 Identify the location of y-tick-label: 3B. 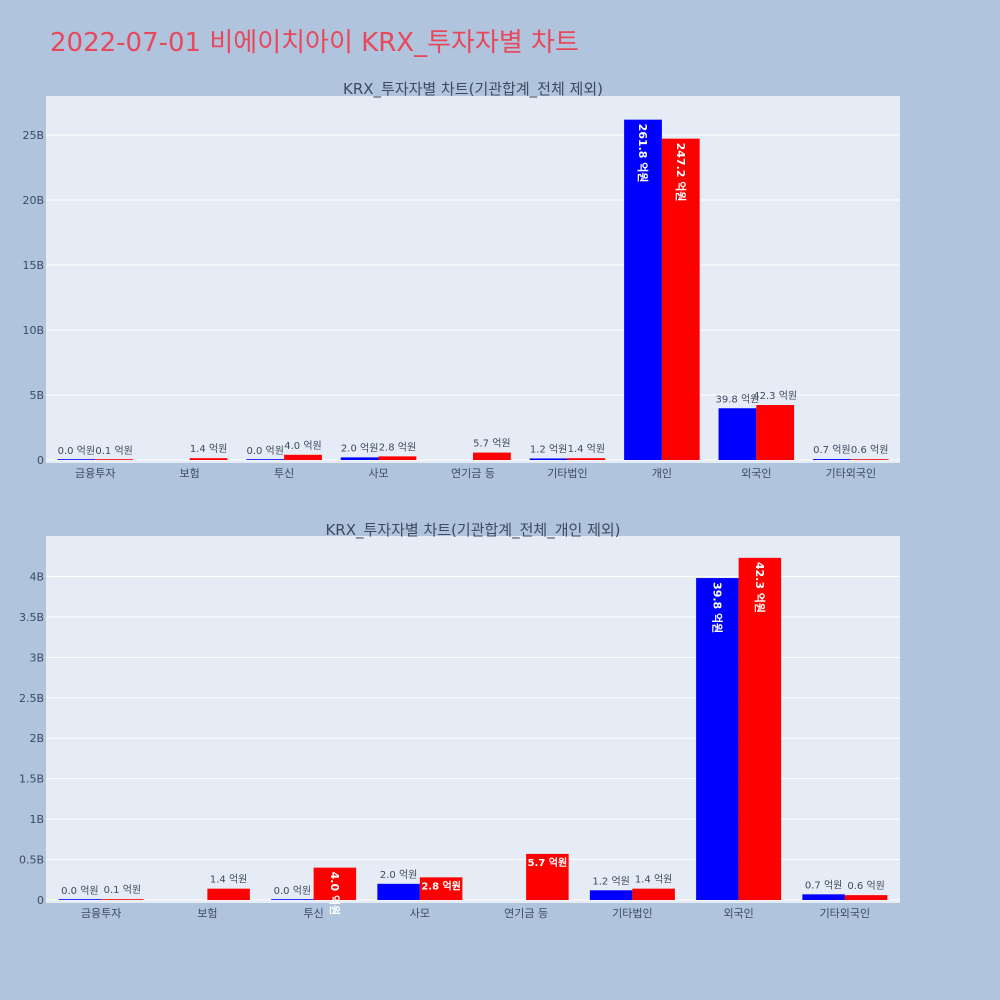
(36, 657).